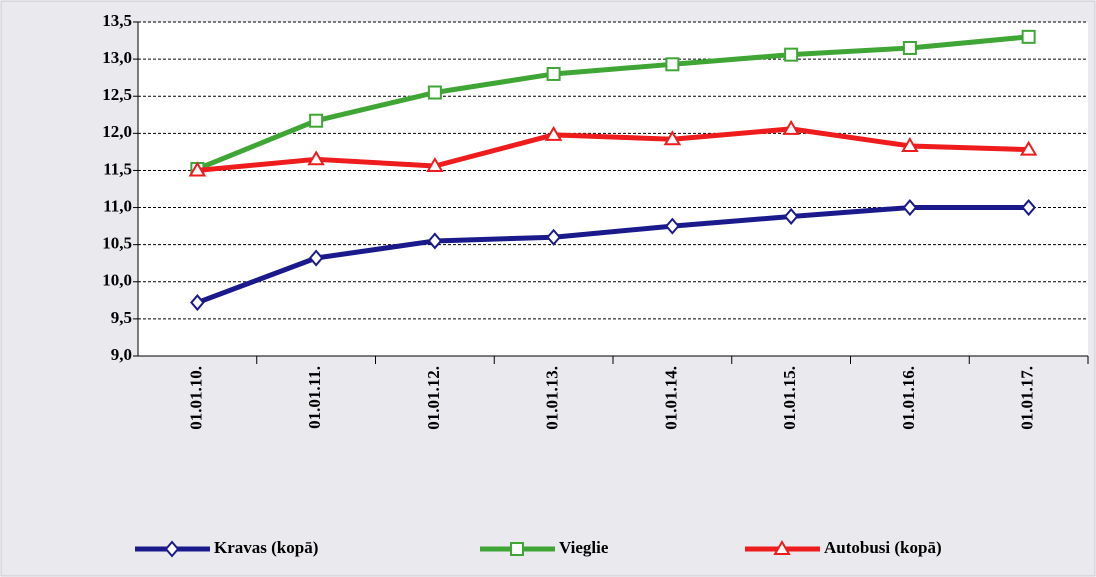 The height and width of the screenshot is (577, 1096). Describe the element at coordinates (195, 398) in the screenshot. I see `x-tick-label: 01.01.10.` at that location.